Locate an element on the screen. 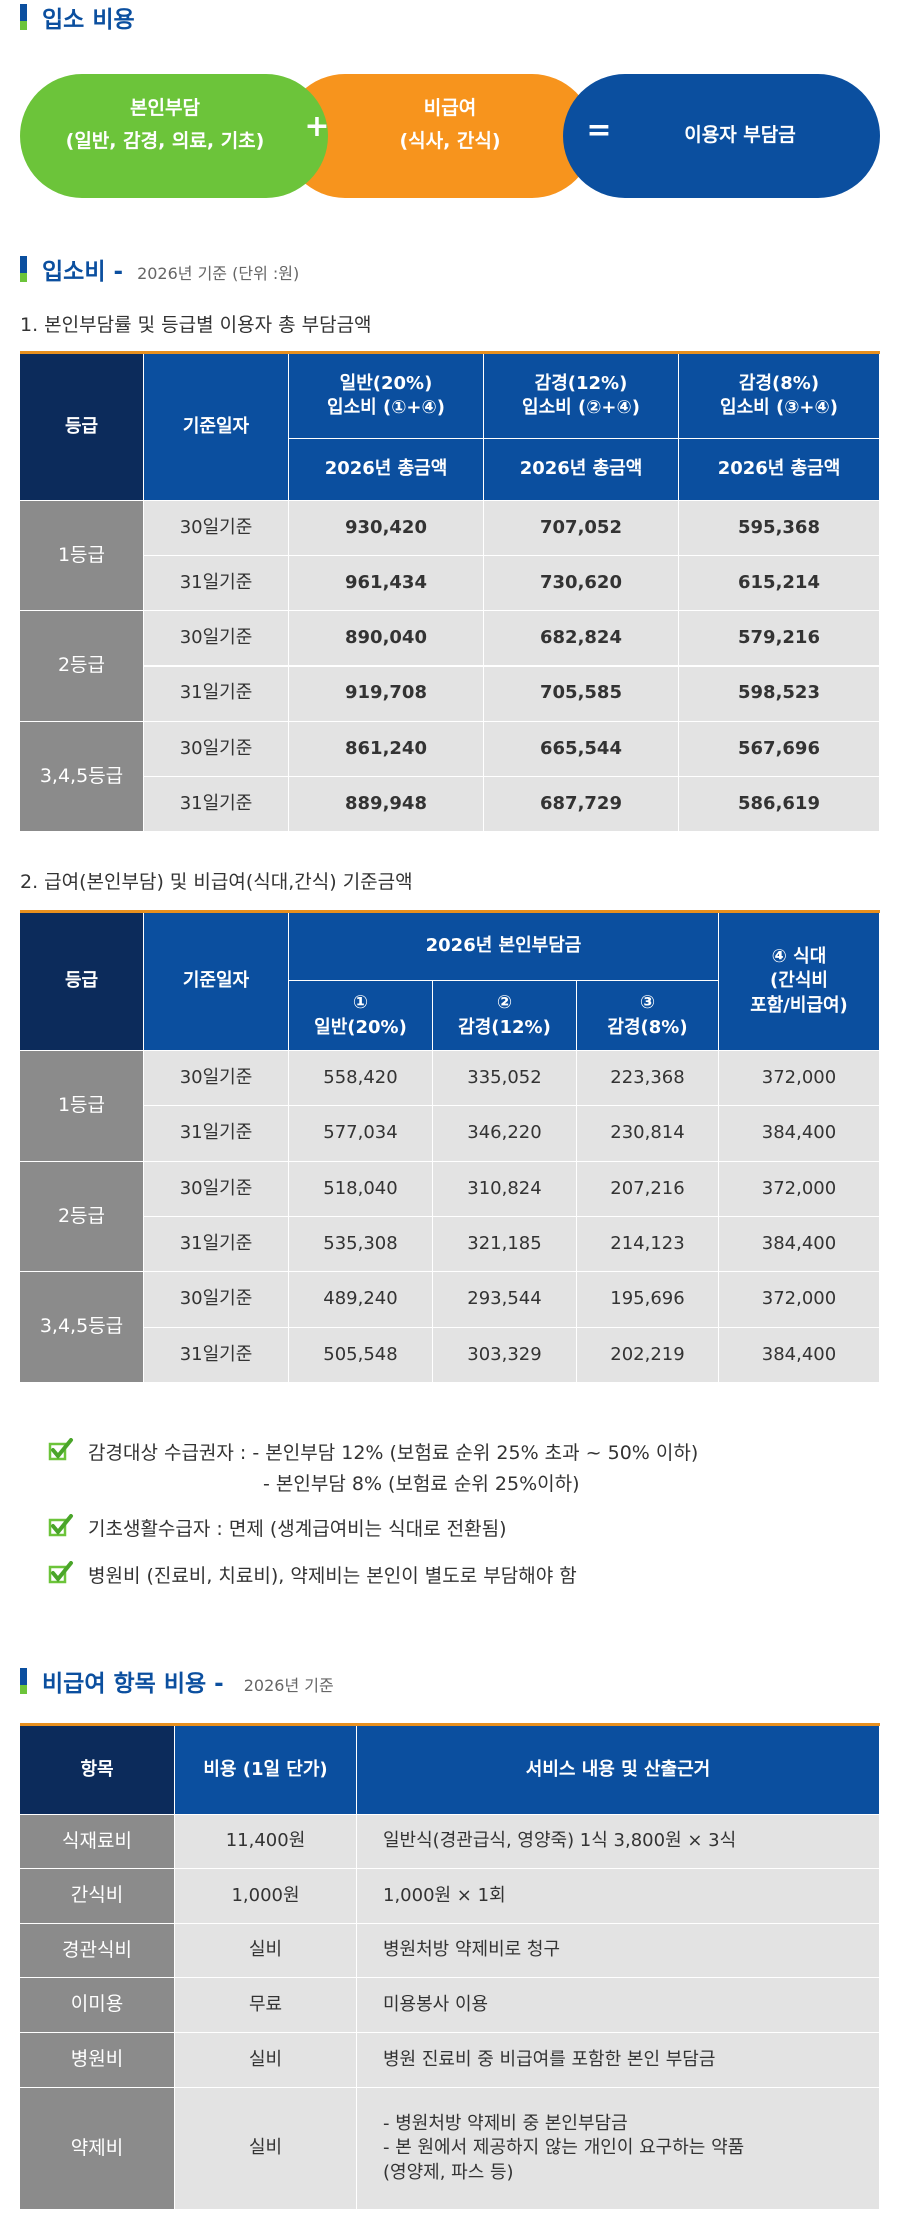 This screenshot has height=2220, width=900. value-cell: 861,240 is located at coordinates (386, 749).